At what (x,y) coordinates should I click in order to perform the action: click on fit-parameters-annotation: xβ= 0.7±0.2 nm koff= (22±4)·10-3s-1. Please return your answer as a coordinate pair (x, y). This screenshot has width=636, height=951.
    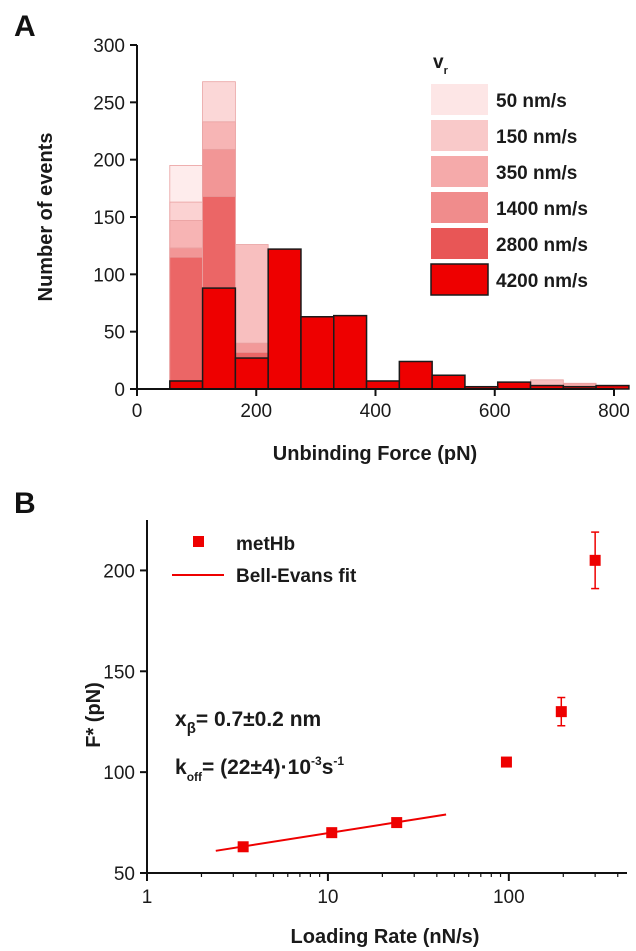
    Looking at the image, I should click on (259, 746).